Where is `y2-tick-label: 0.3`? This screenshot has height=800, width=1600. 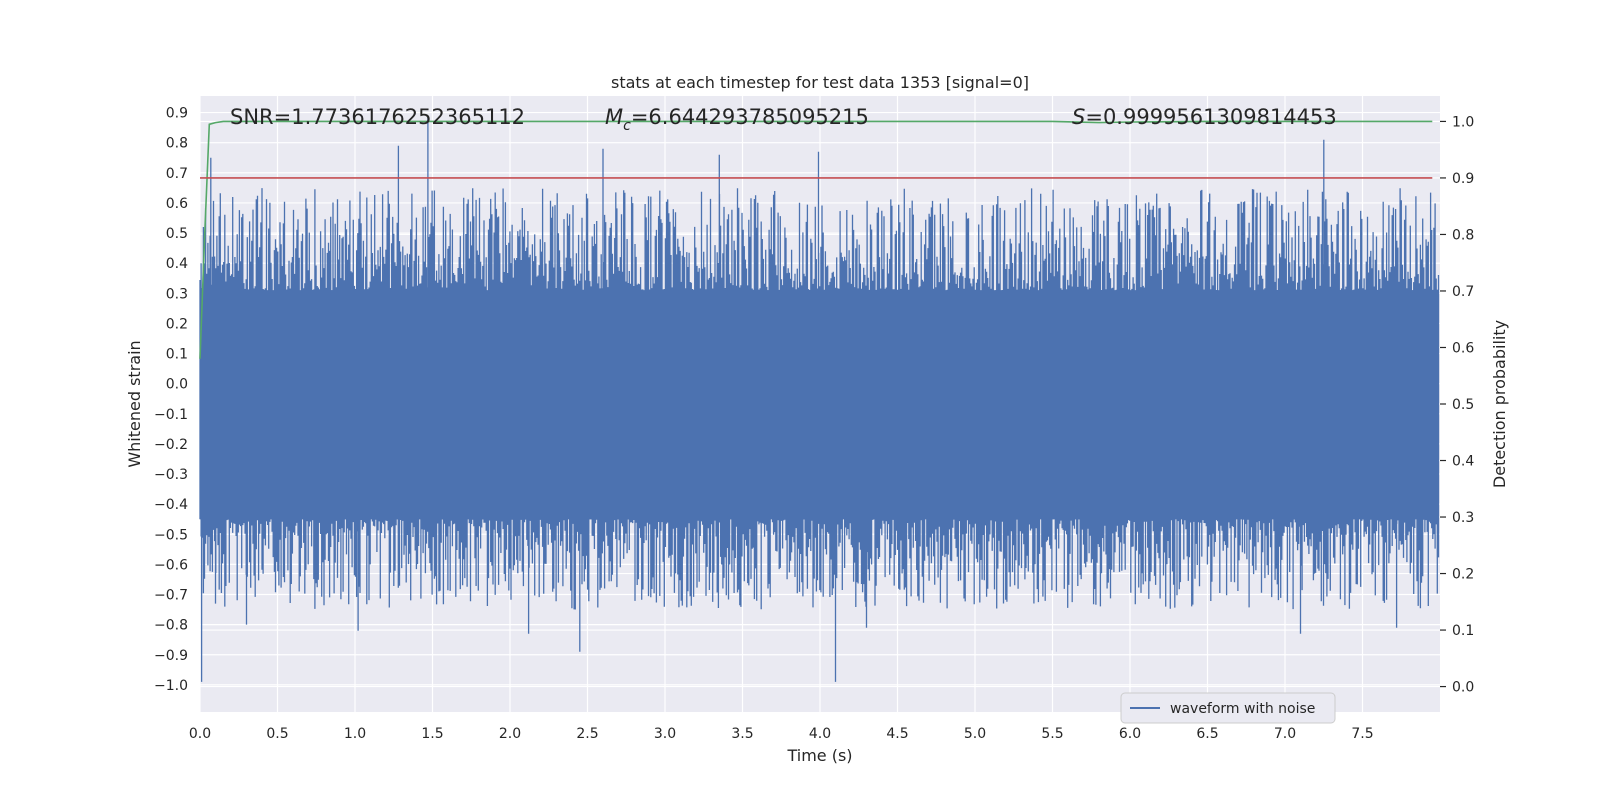
y2-tick-label: 0.3 is located at coordinates (1463, 518).